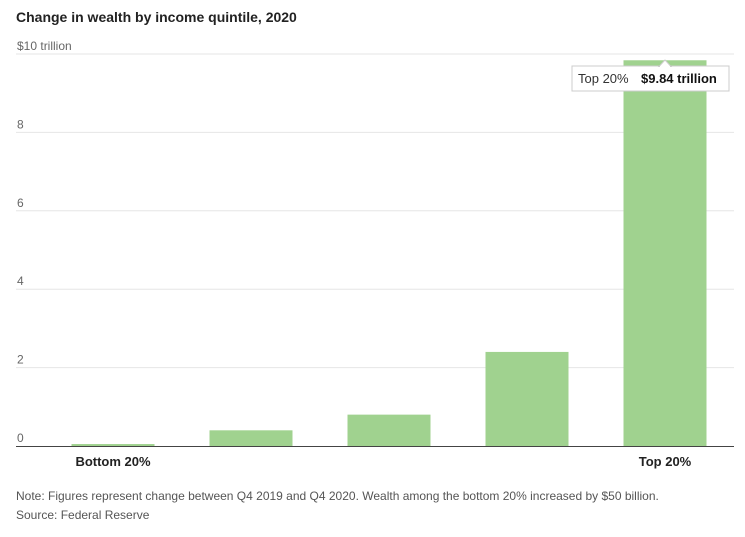 The height and width of the screenshot is (537, 745). I want to click on tooltip-value: $9.84 trillion, so click(679, 78).